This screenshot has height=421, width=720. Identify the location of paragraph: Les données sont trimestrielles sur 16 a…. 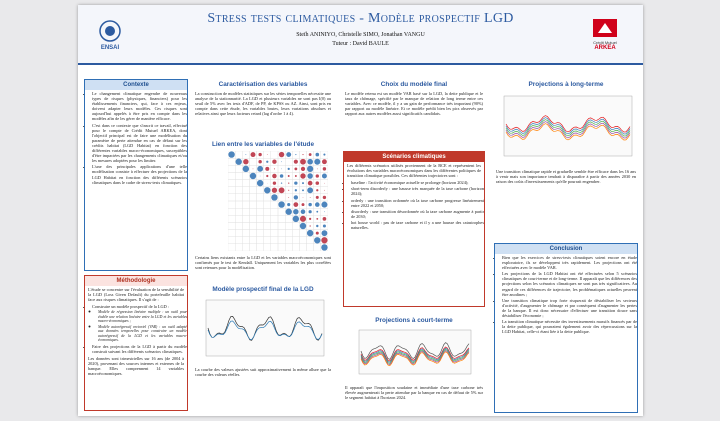
(136, 366).